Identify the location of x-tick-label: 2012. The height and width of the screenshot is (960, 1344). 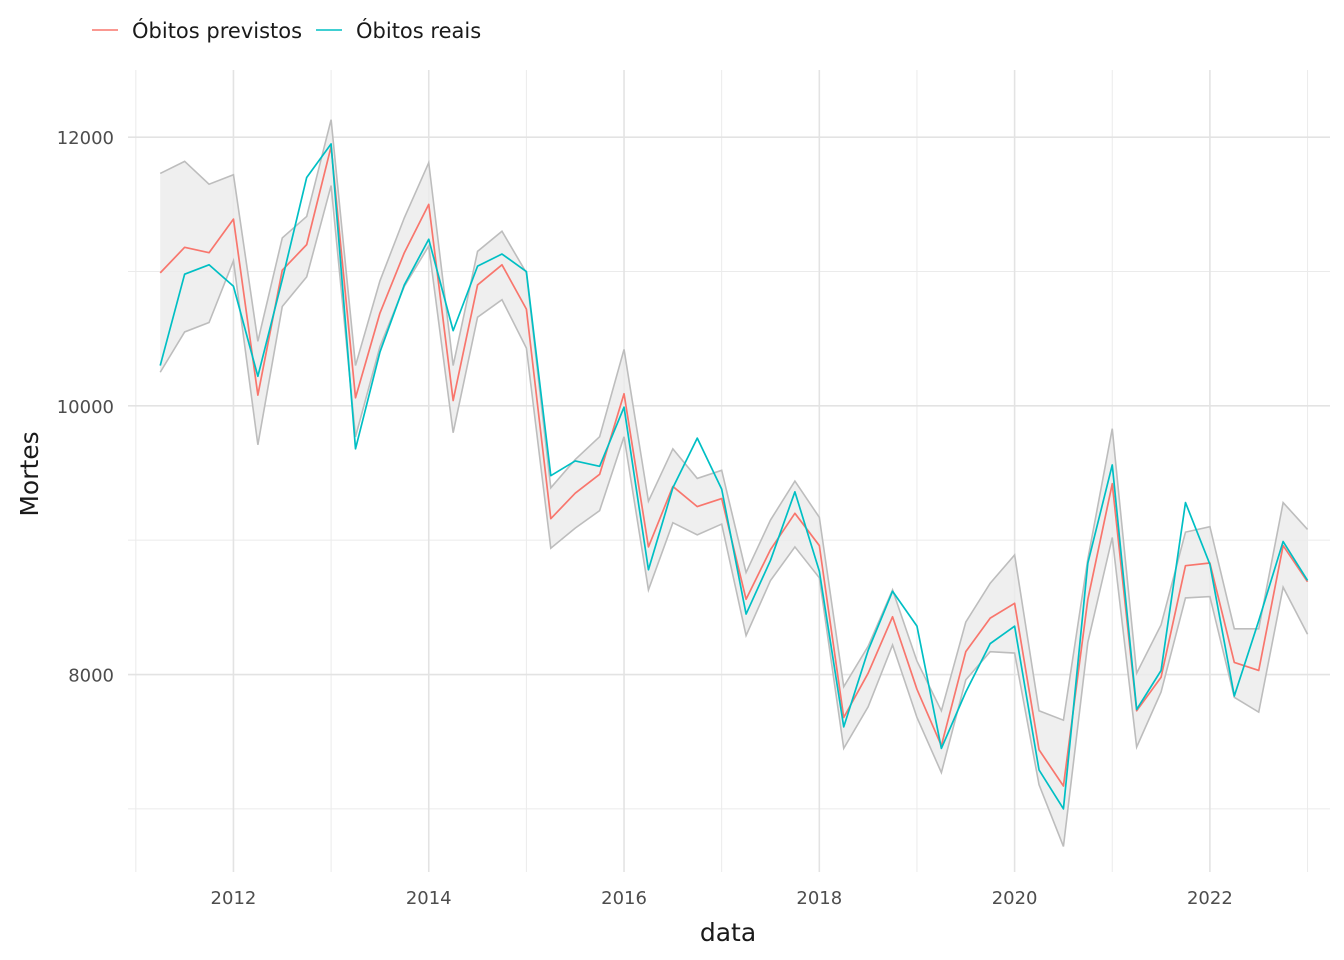
(234, 898).